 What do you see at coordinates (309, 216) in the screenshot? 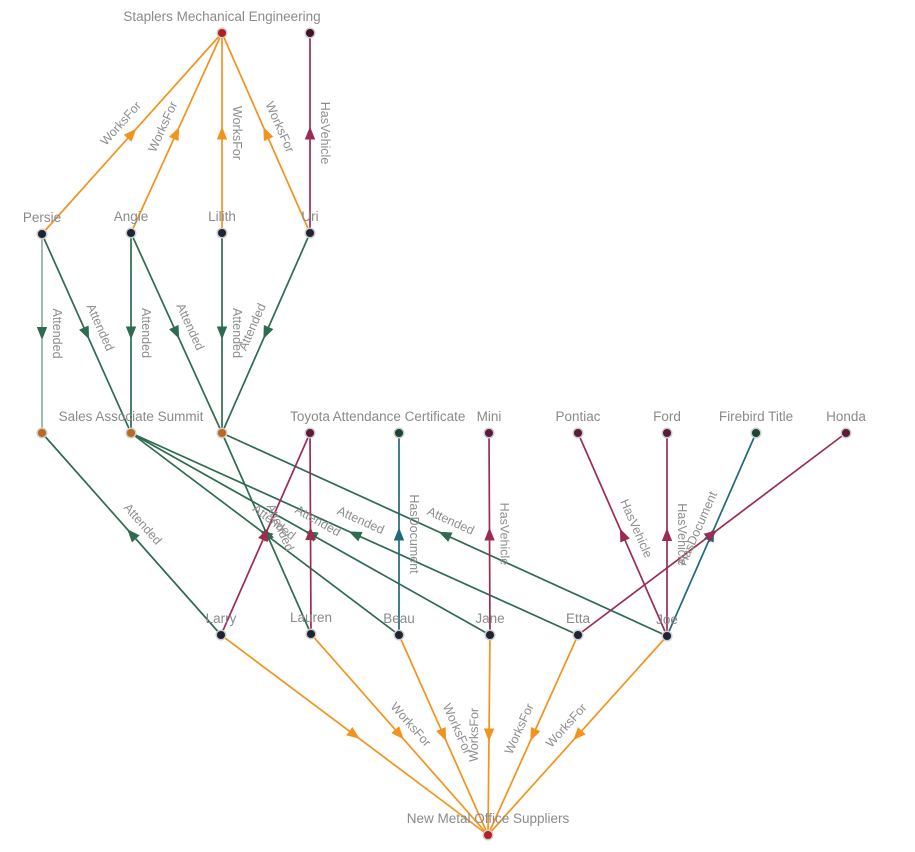
I see `node-label-uri: Uri` at bounding box center [309, 216].